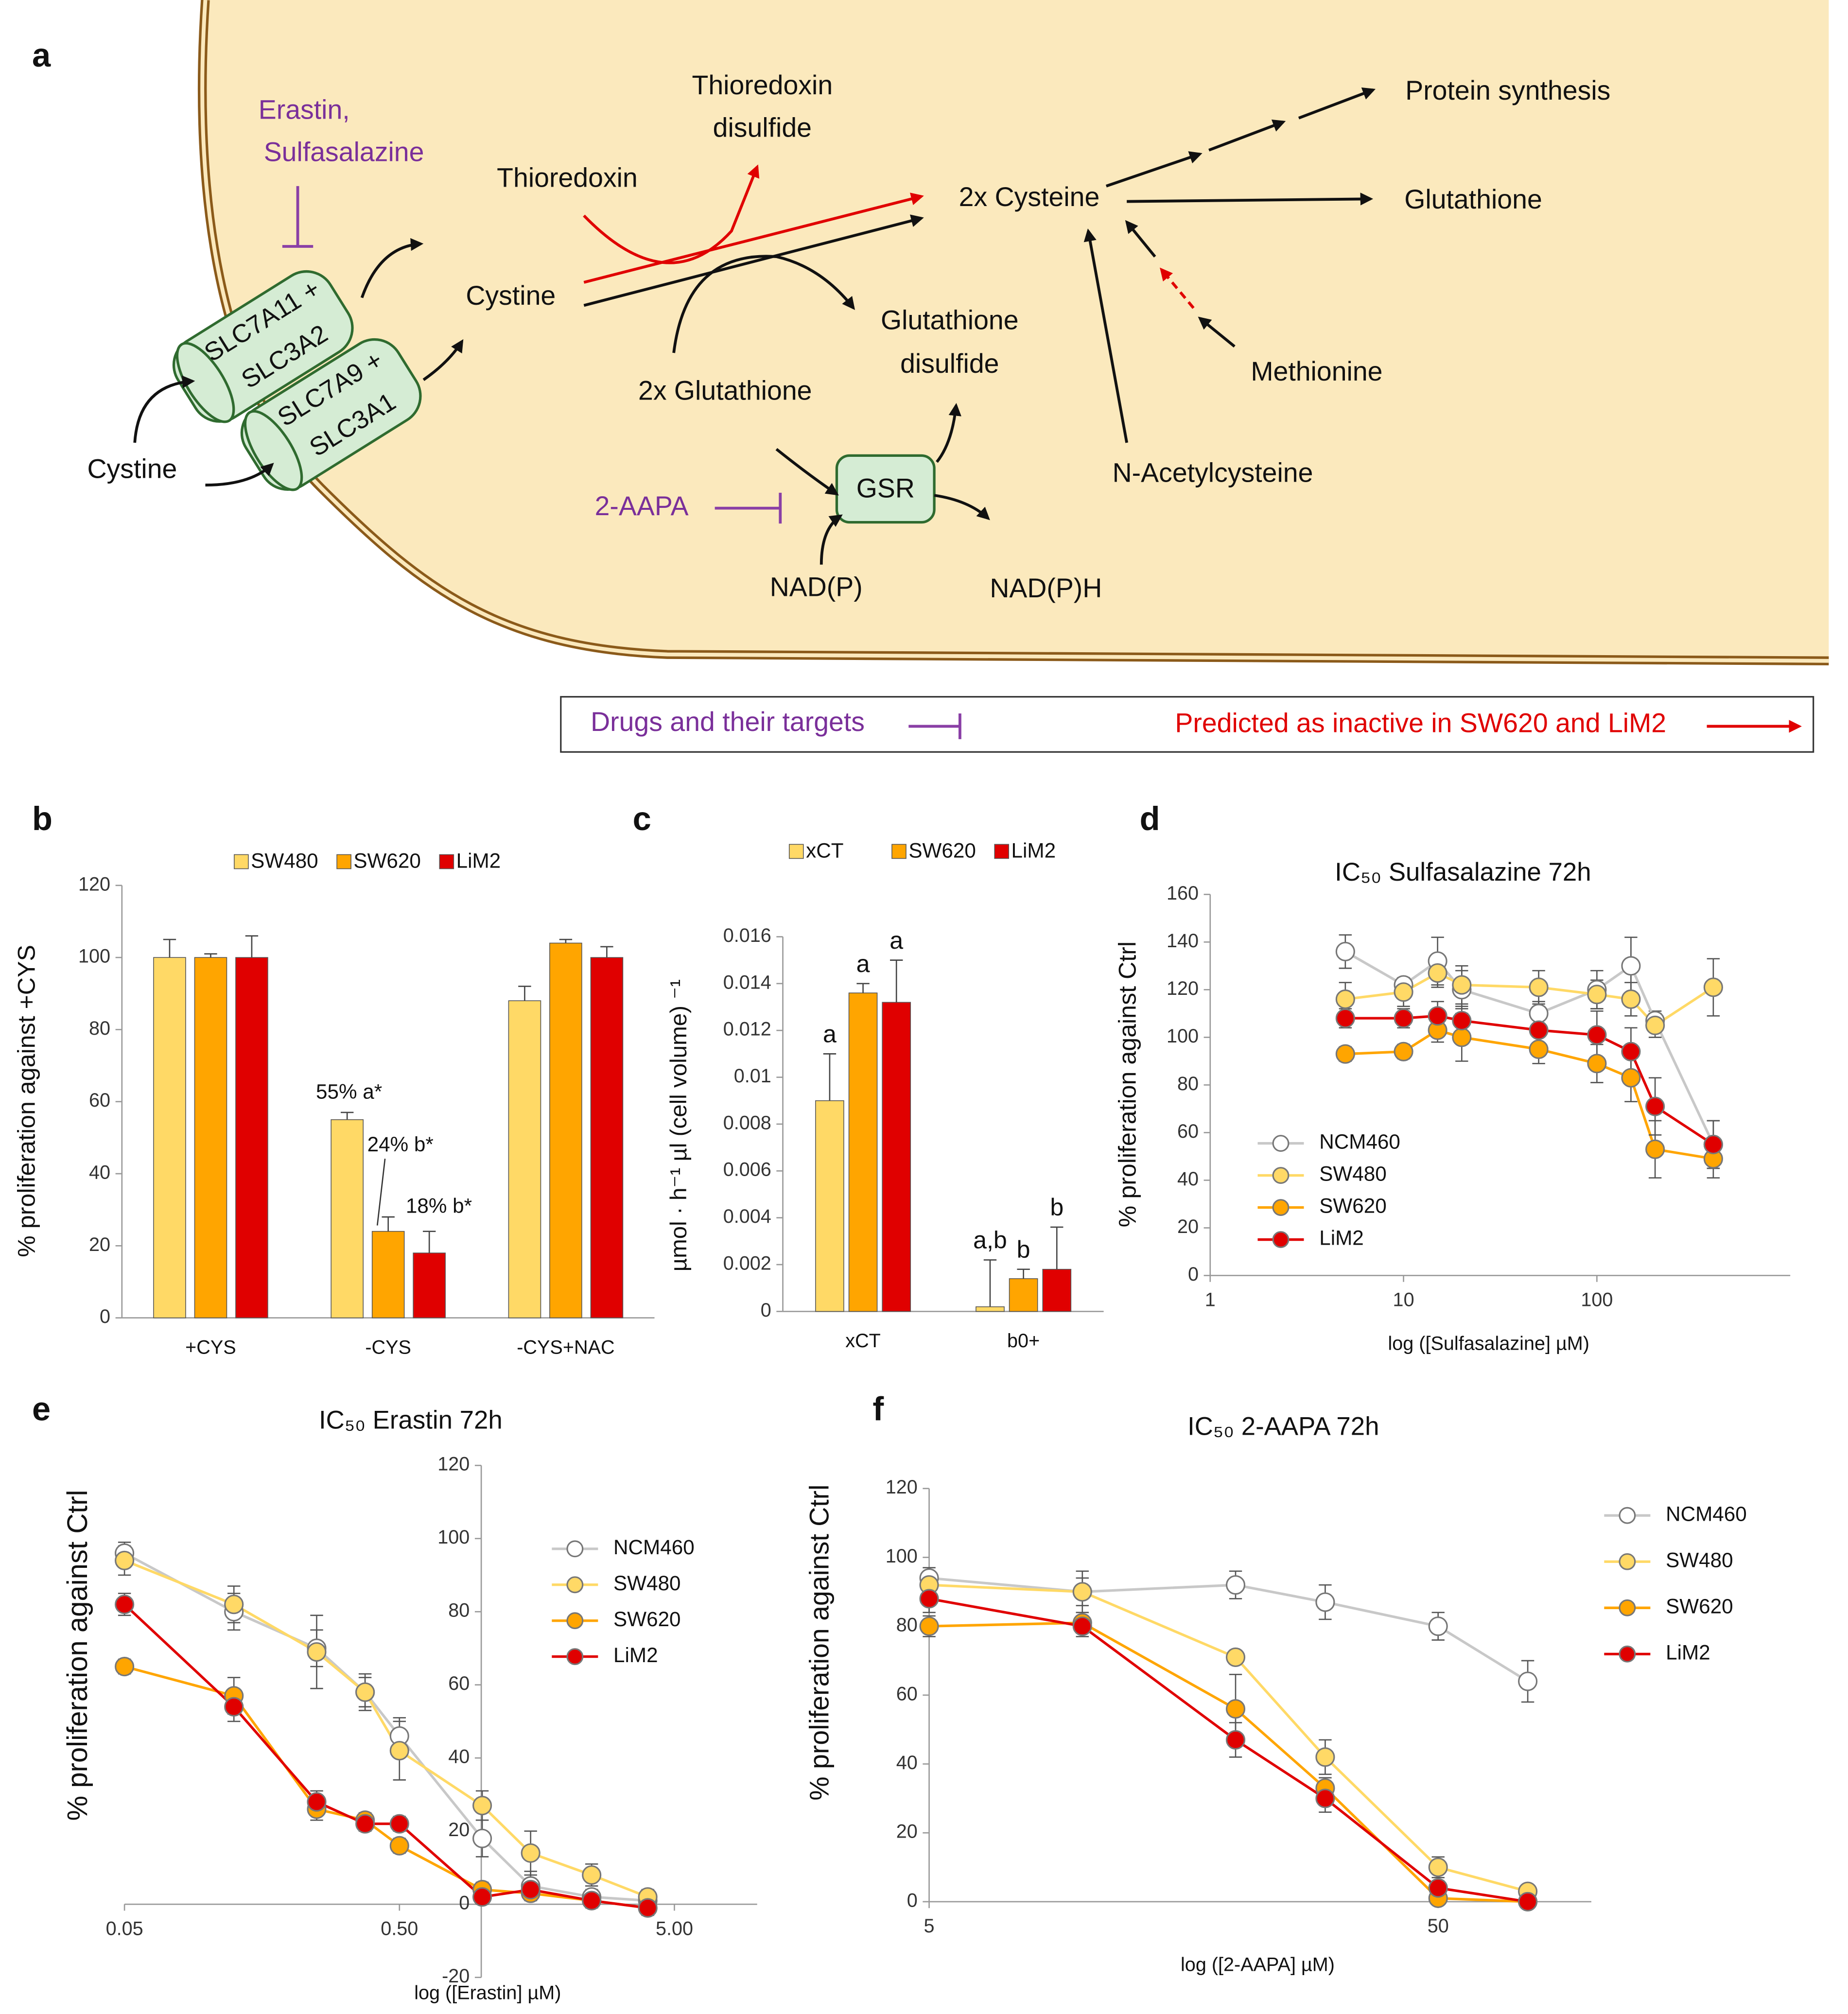  What do you see at coordinates (878, 1409) in the screenshot?
I see `panel-label: f` at bounding box center [878, 1409].